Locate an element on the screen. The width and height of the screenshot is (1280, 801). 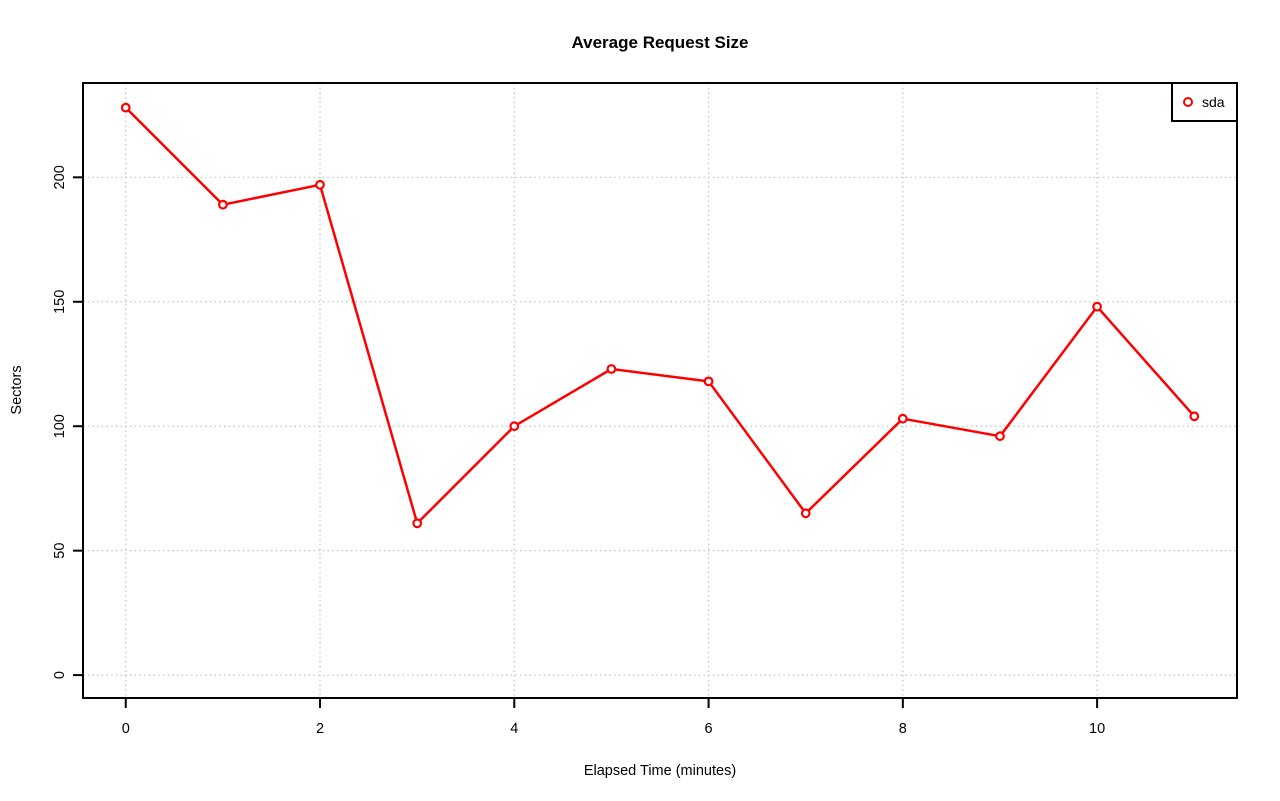
legend: sda is located at coordinates (1204, 102).